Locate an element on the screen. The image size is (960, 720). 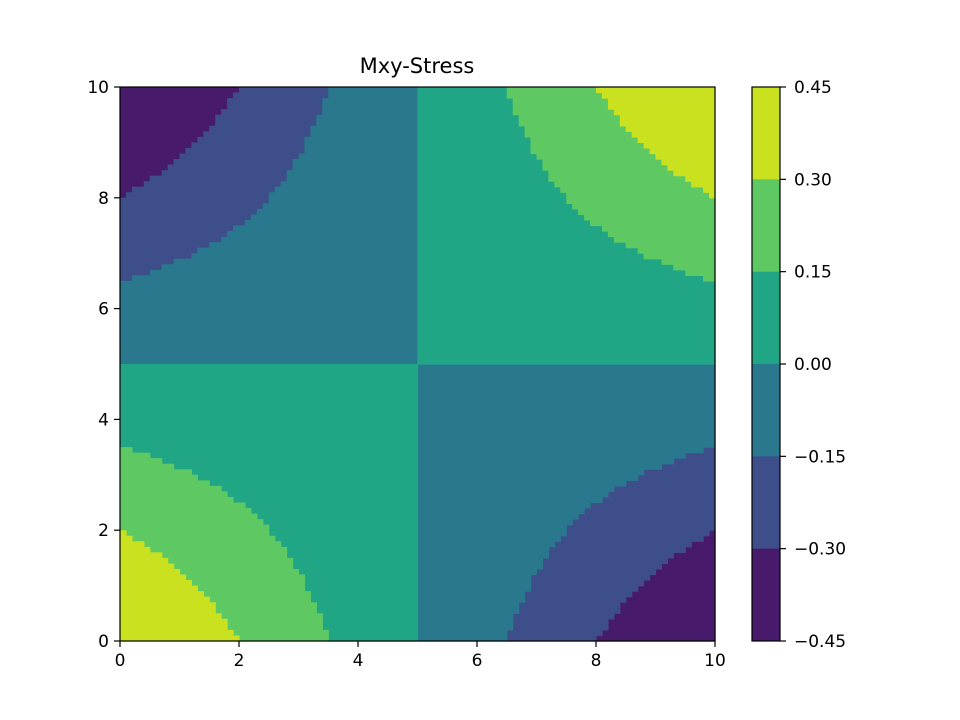
y-tick-label: 2 is located at coordinates (103, 531).